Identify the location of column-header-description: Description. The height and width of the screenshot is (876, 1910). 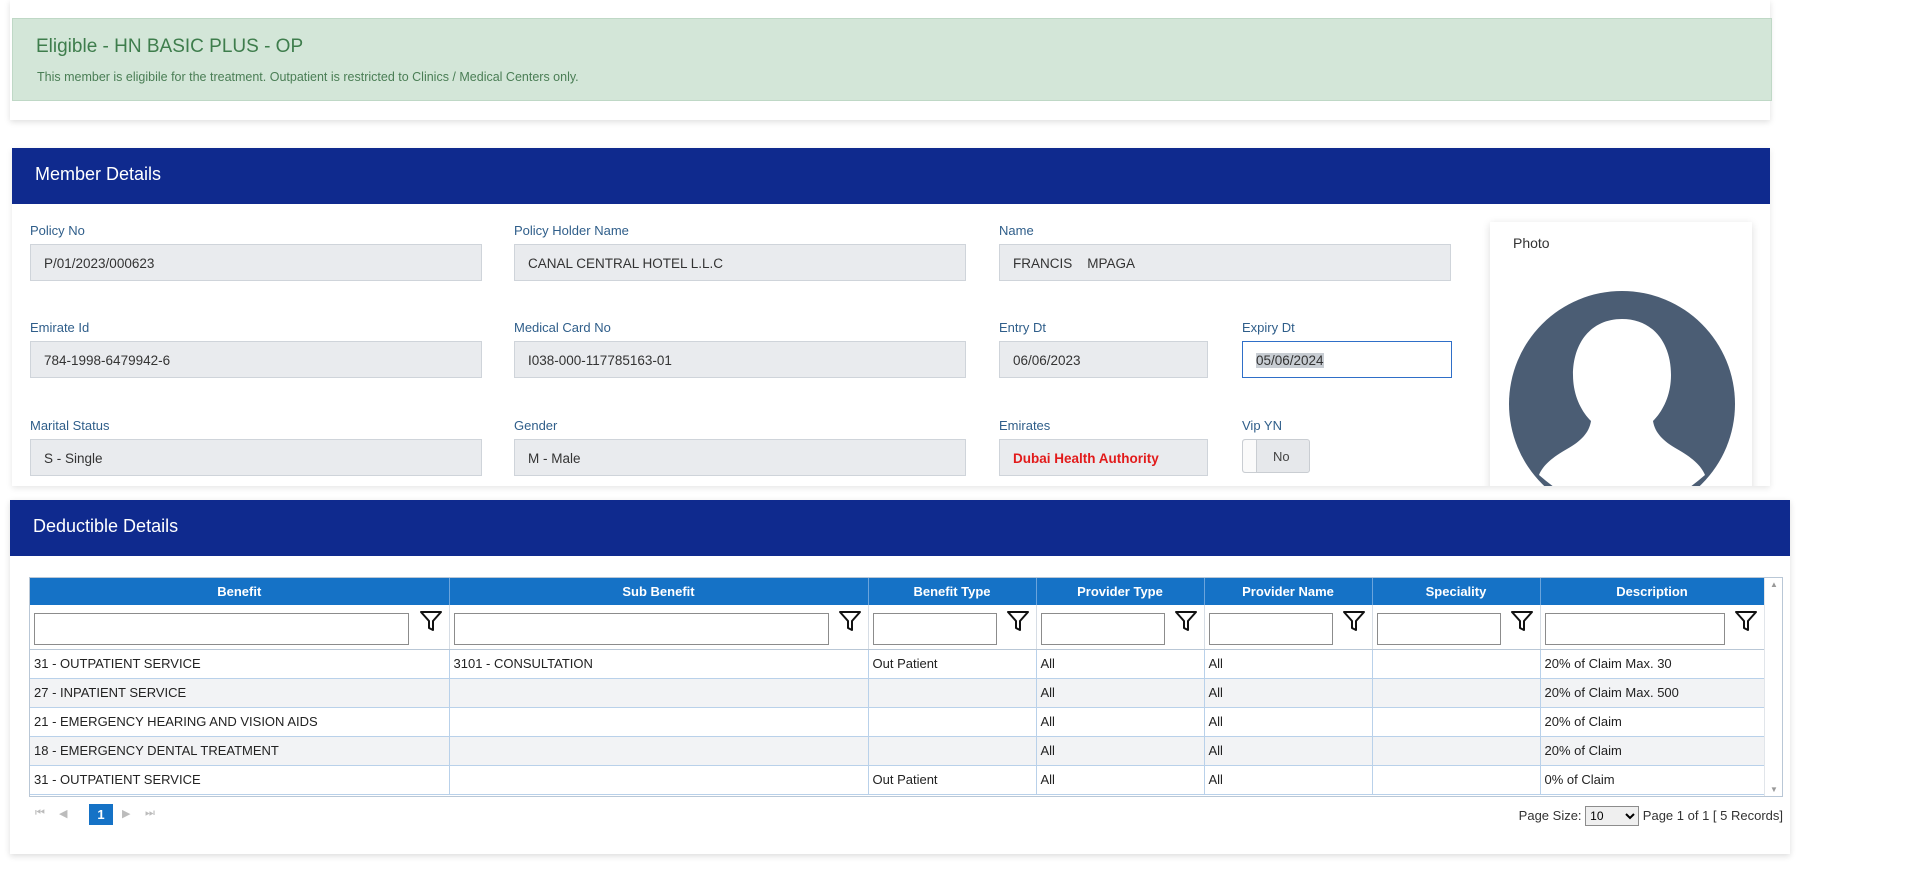
(1652, 591).